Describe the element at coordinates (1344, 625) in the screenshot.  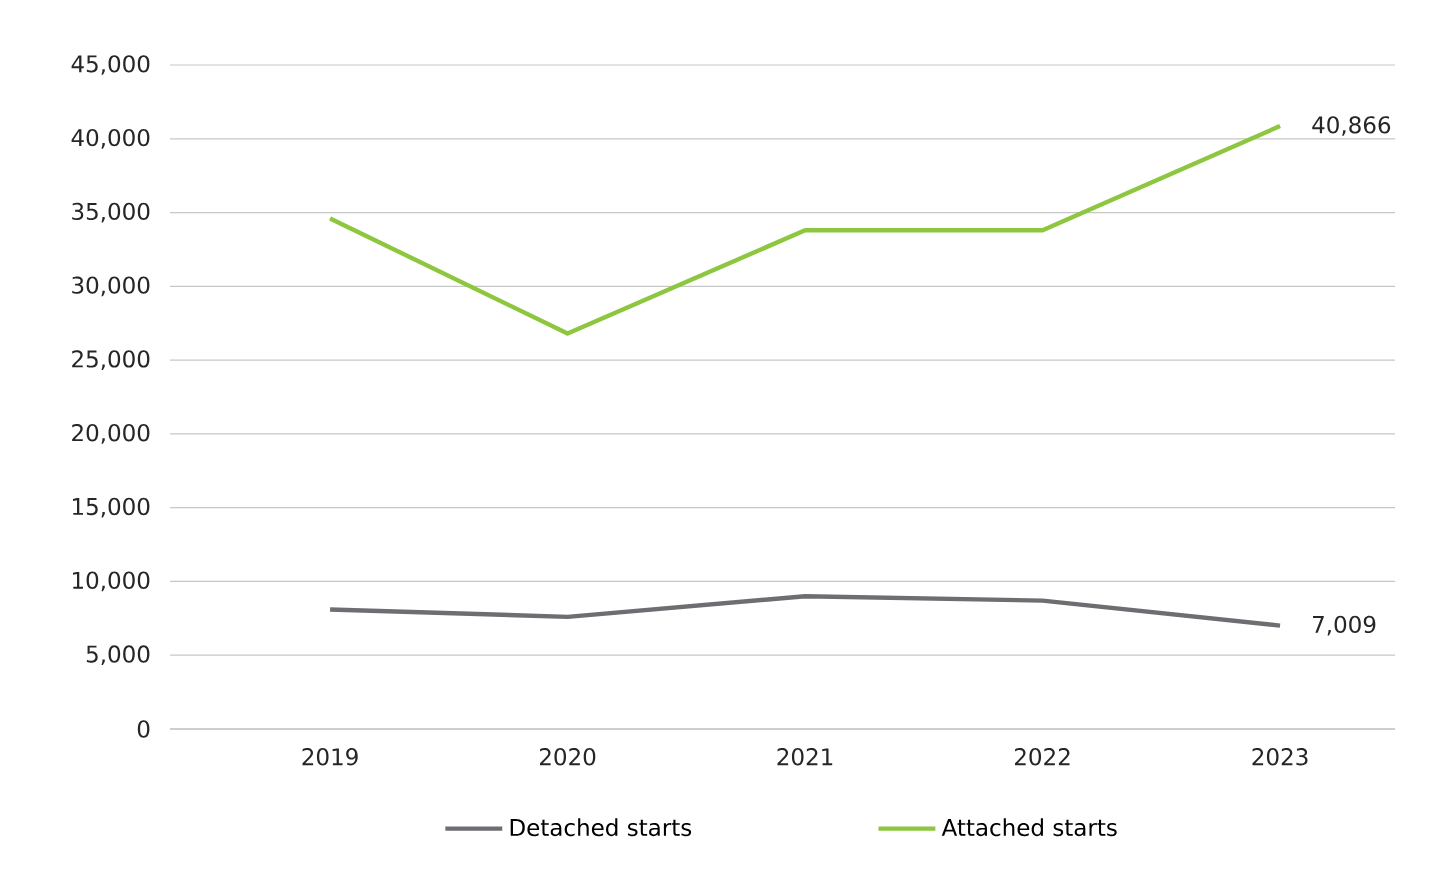
I see `data-label: 7,009` at that location.